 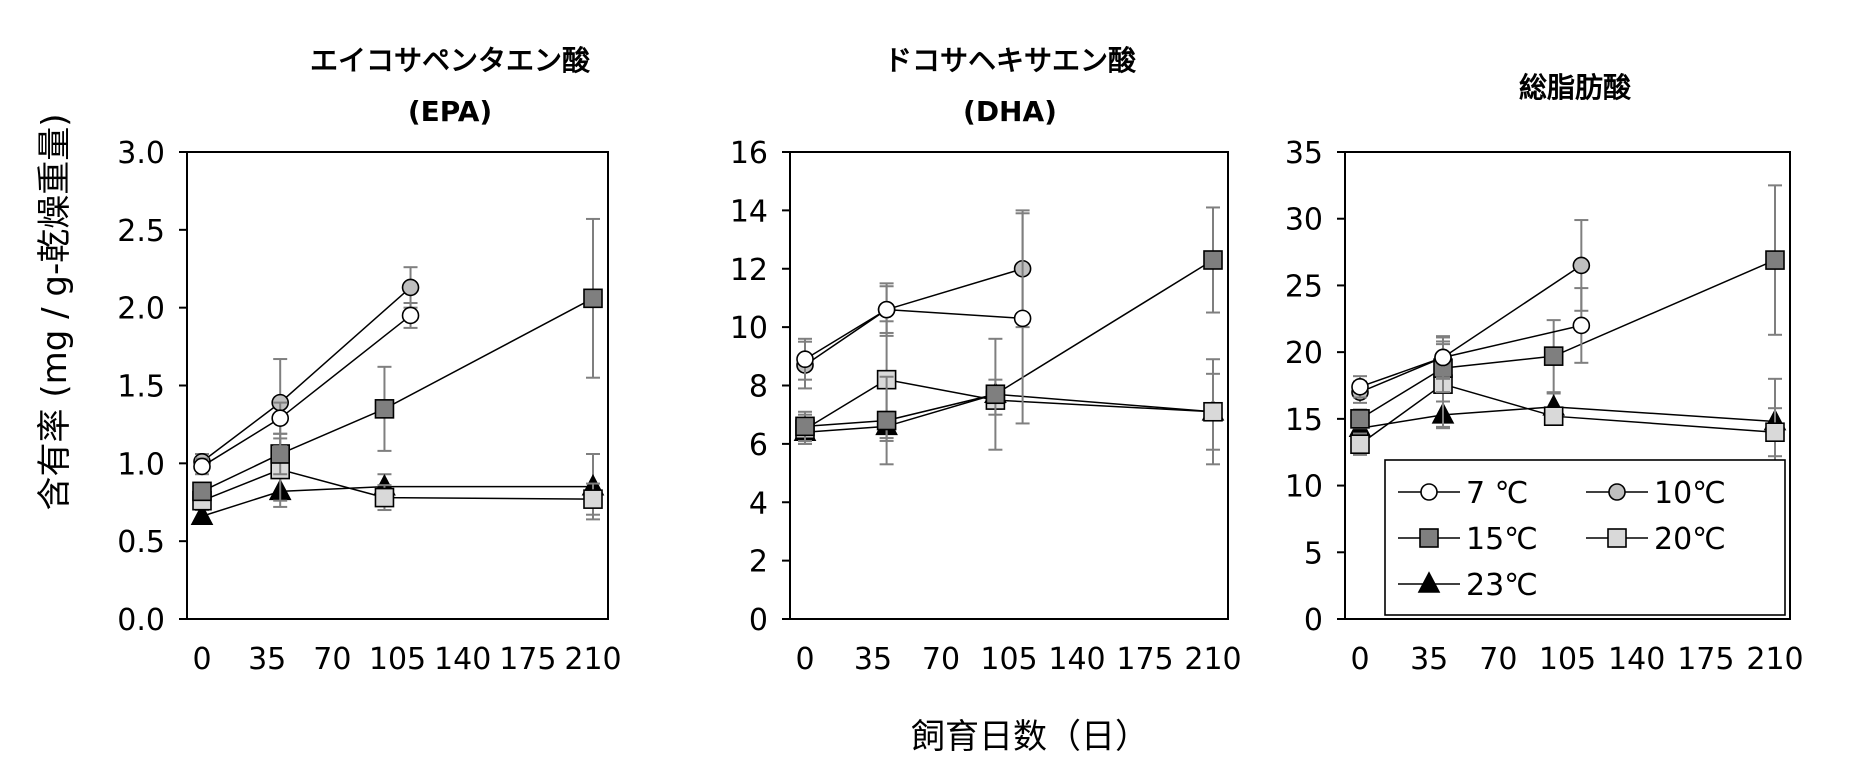 What do you see at coordinates (1313, 553) in the screenshot?
I see `y-tick-label: 5` at bounding box center [1313, 553].